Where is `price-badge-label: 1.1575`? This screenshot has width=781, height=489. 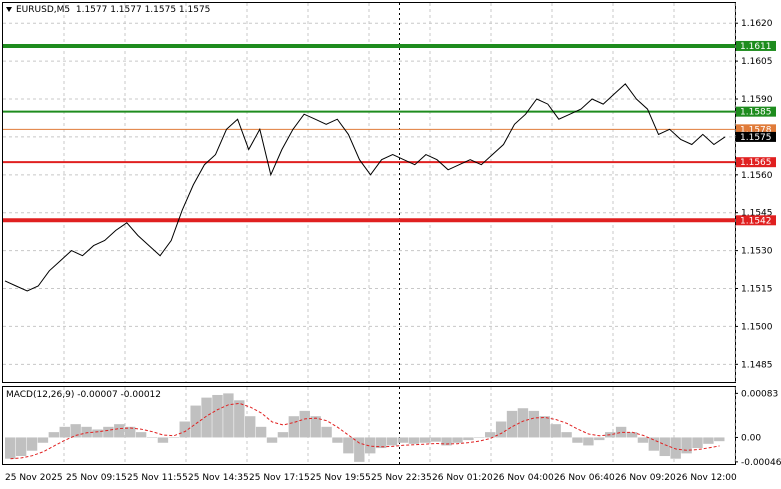 price-badge-label: 1.1575 is located at coordinates (756, 138).